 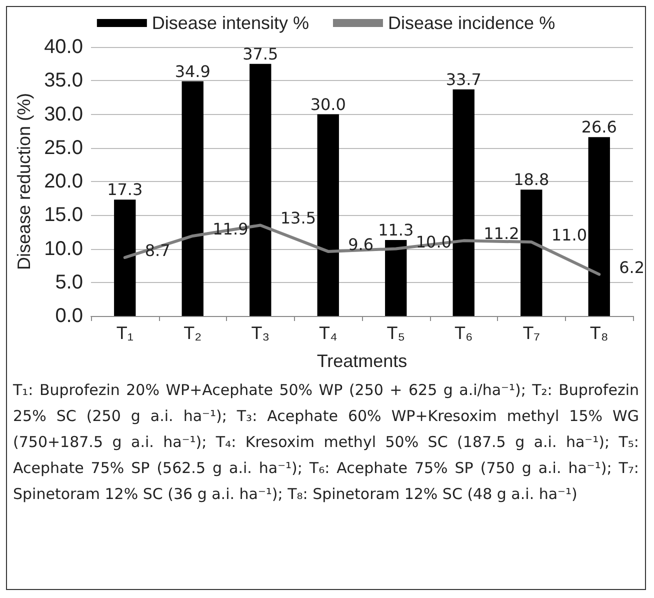 What do you see at coordinates (328, 333) in the screenshot?
I see `x-tick-label: T₄` at bounding box center [328, 333].